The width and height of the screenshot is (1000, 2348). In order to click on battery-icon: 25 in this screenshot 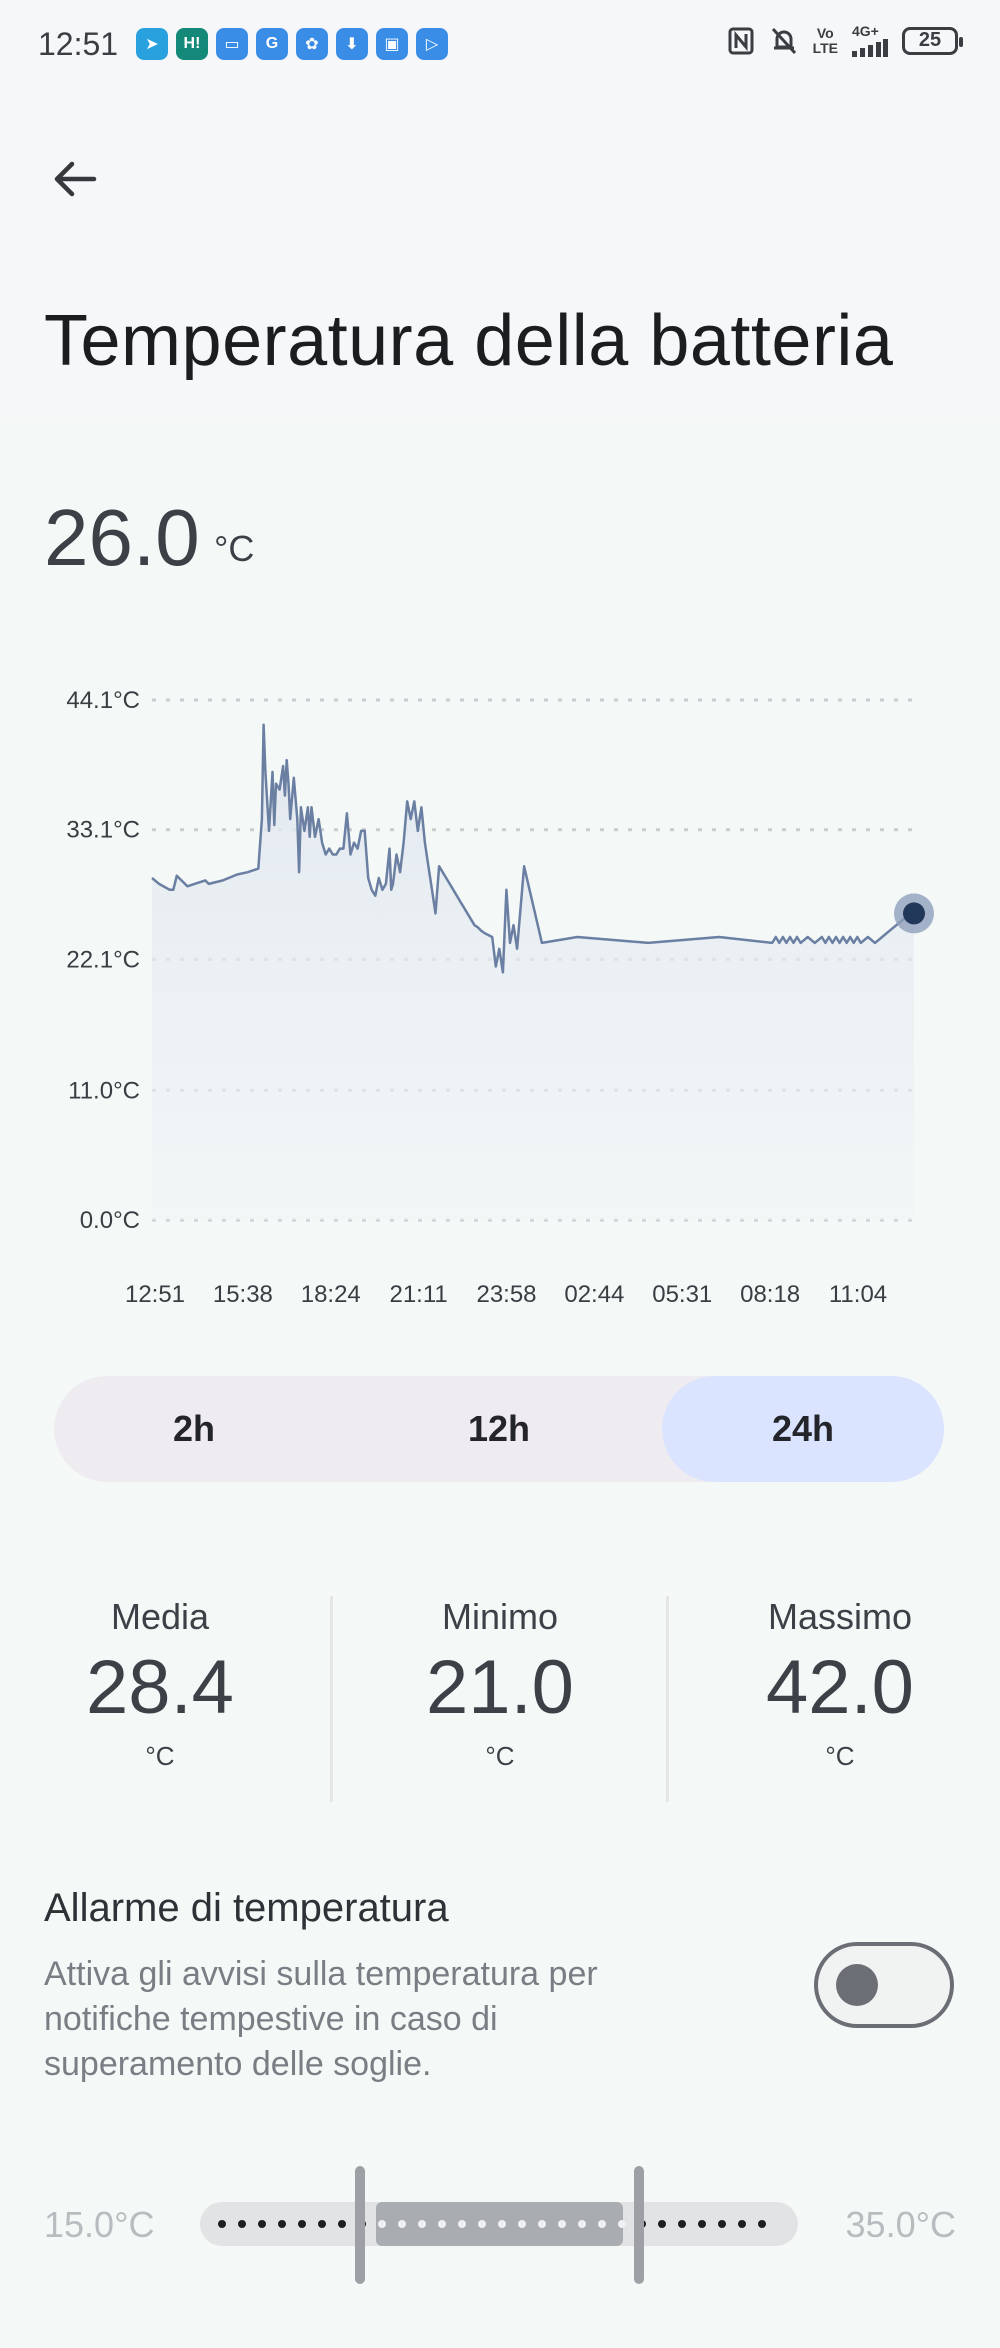, I will do `click(932, 40)`.